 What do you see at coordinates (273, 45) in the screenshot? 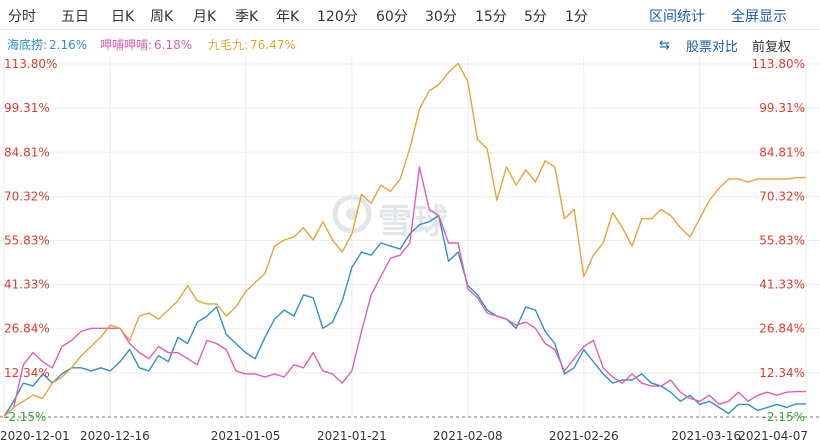
I see `legend-value: 76.47%` at bounding box center [273, 45].